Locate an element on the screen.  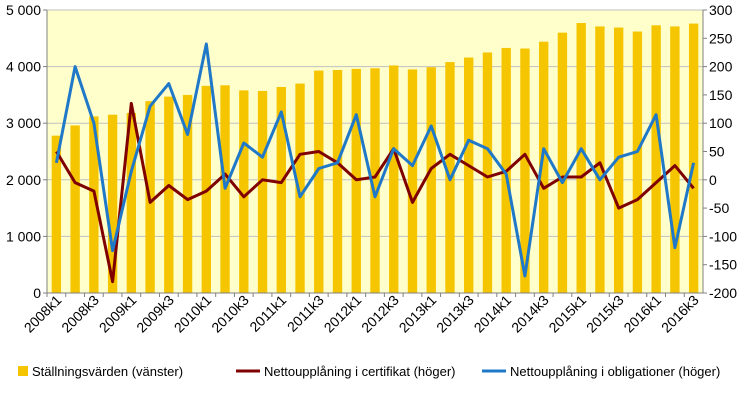
left-axis-tick-label: 5 000 is located at coordinates (23, 10).